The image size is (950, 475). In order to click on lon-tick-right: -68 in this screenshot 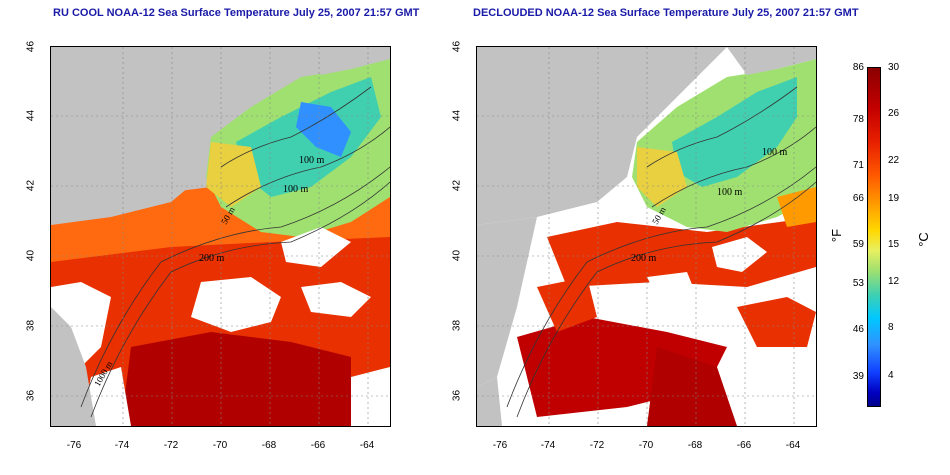, I will do `click(695, 445)`.